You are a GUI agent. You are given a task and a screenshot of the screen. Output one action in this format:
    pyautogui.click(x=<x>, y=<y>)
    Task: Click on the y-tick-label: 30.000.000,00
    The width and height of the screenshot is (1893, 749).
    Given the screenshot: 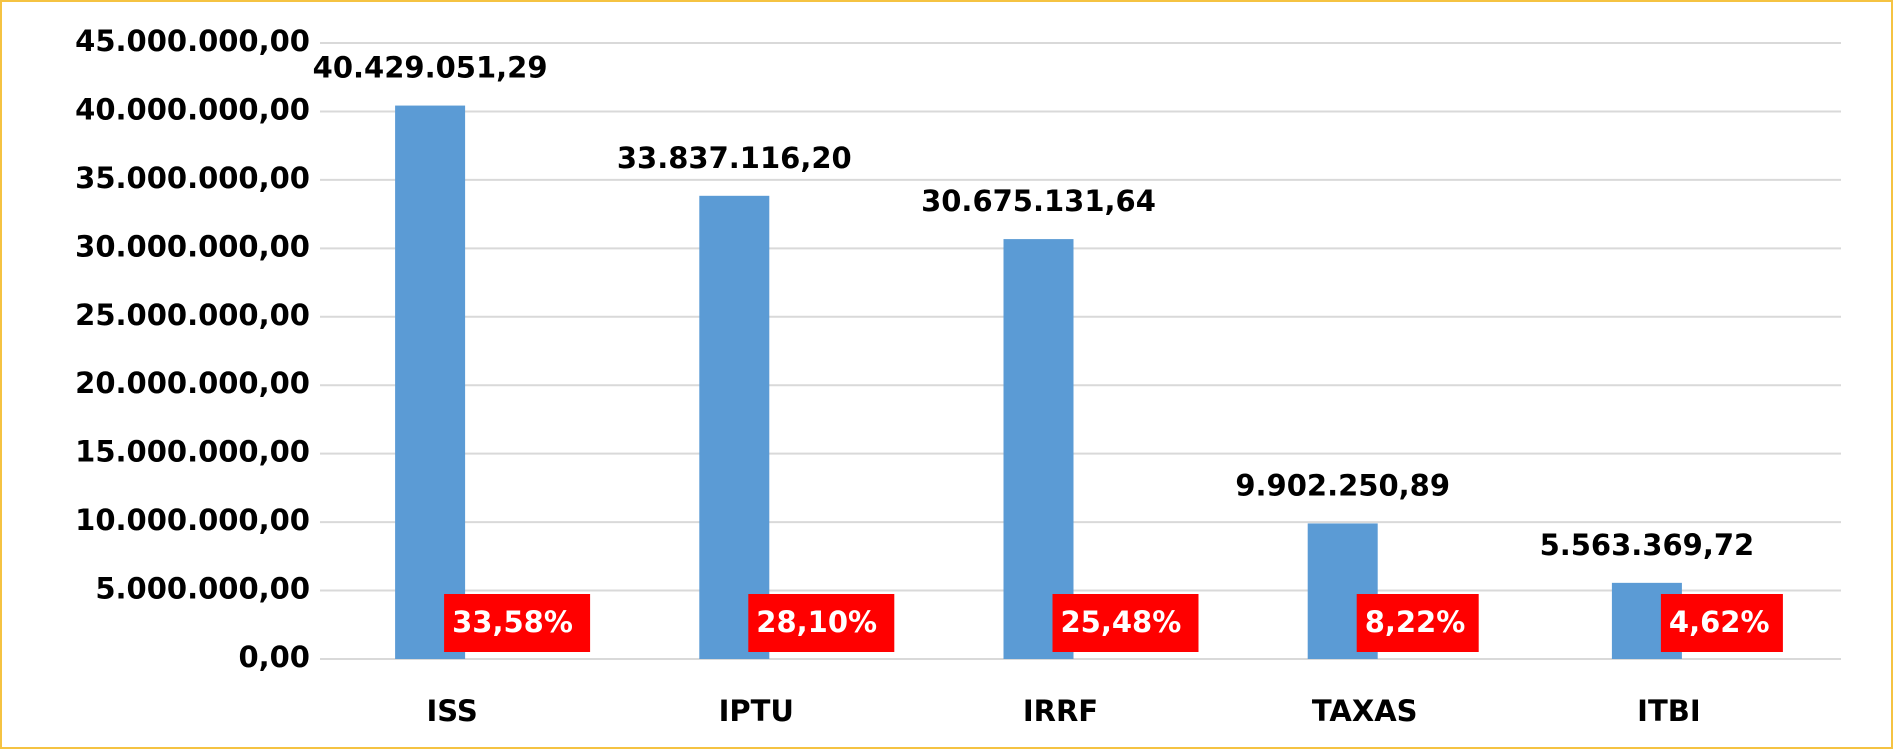 What is the action you would take?
    pyautogui.click(x=192, y=246)
    